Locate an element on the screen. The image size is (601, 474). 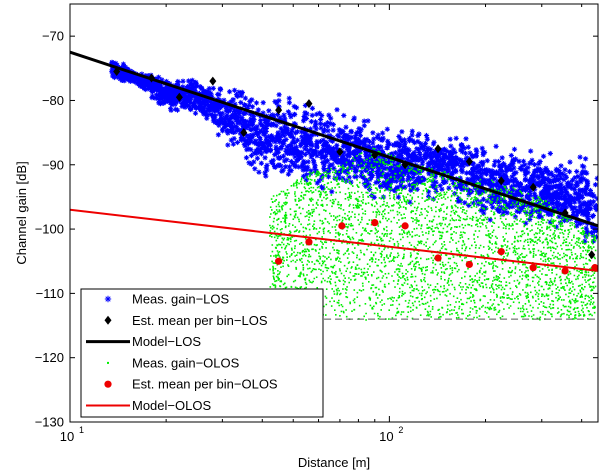
y-tick-label: −120 is located at coordinates (49, 357).